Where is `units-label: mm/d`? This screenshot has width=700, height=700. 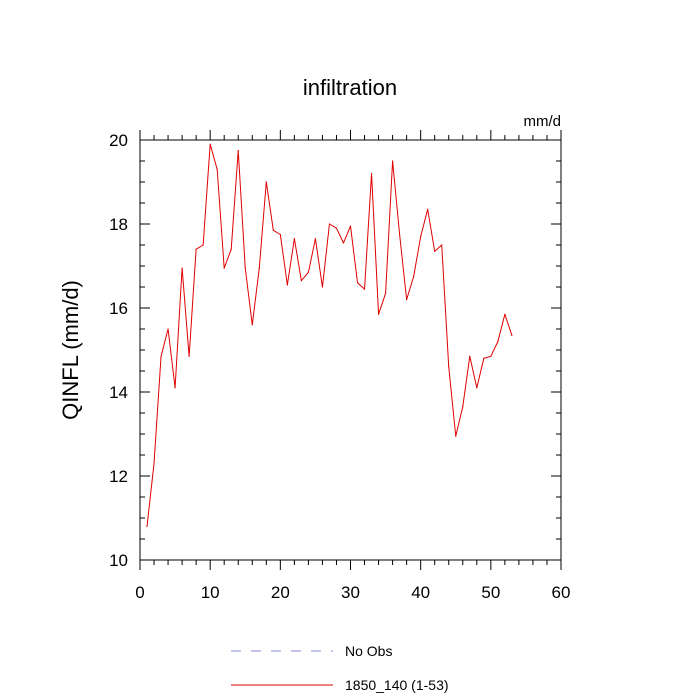 units-label: mm/d is located at coordinates (543, 121).